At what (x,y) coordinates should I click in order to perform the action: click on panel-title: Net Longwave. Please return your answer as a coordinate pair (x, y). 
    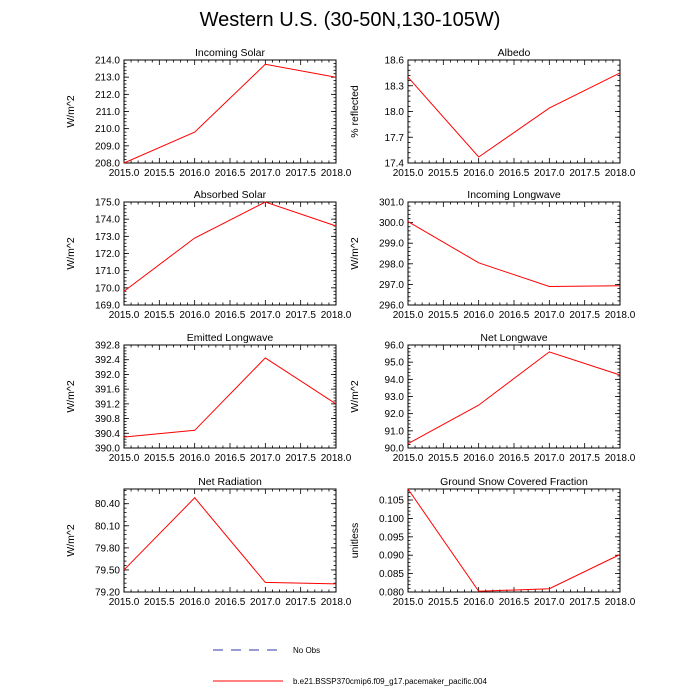
    Looking at the image, I should click on (513, 338).